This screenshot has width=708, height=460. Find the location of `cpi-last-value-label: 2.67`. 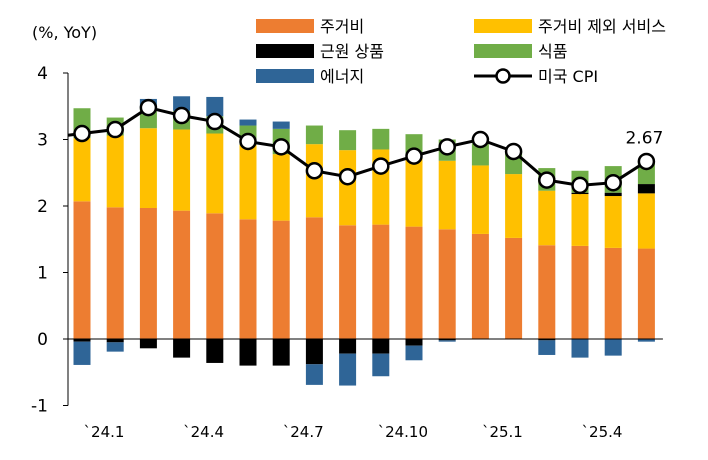

cpi-last-value-label: 2.67 is located at coordinates (644, 138).